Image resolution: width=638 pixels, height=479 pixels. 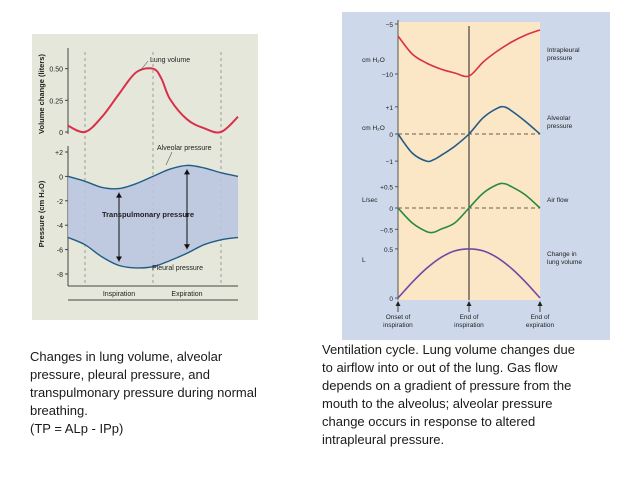 What do you see at coordinates (60, 251) in the screenshot?
I see `pressure-tick-label-4: -6` at bounding box center [60, 251].